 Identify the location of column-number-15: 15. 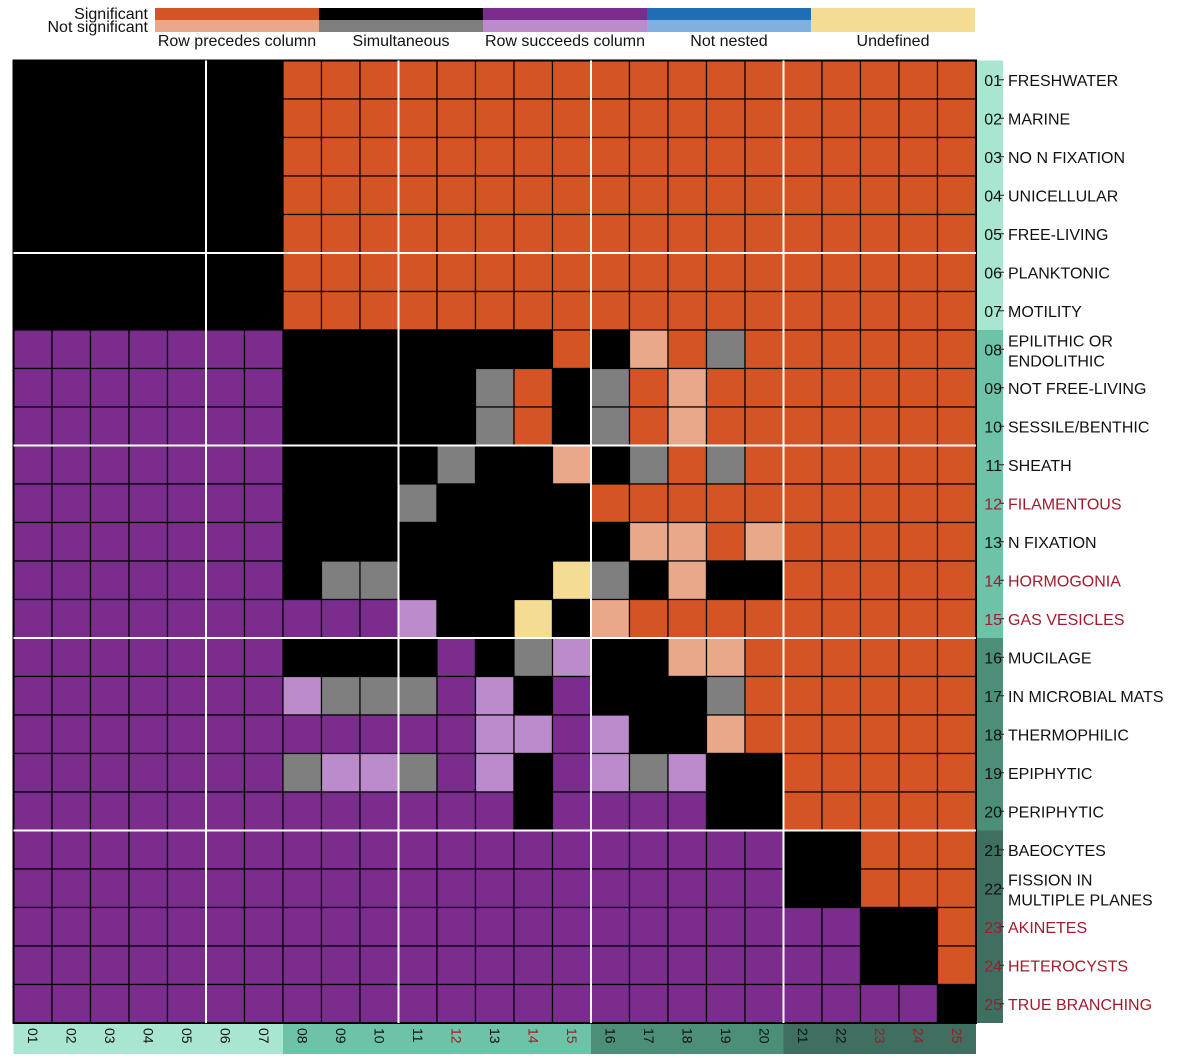
(572, 1036).